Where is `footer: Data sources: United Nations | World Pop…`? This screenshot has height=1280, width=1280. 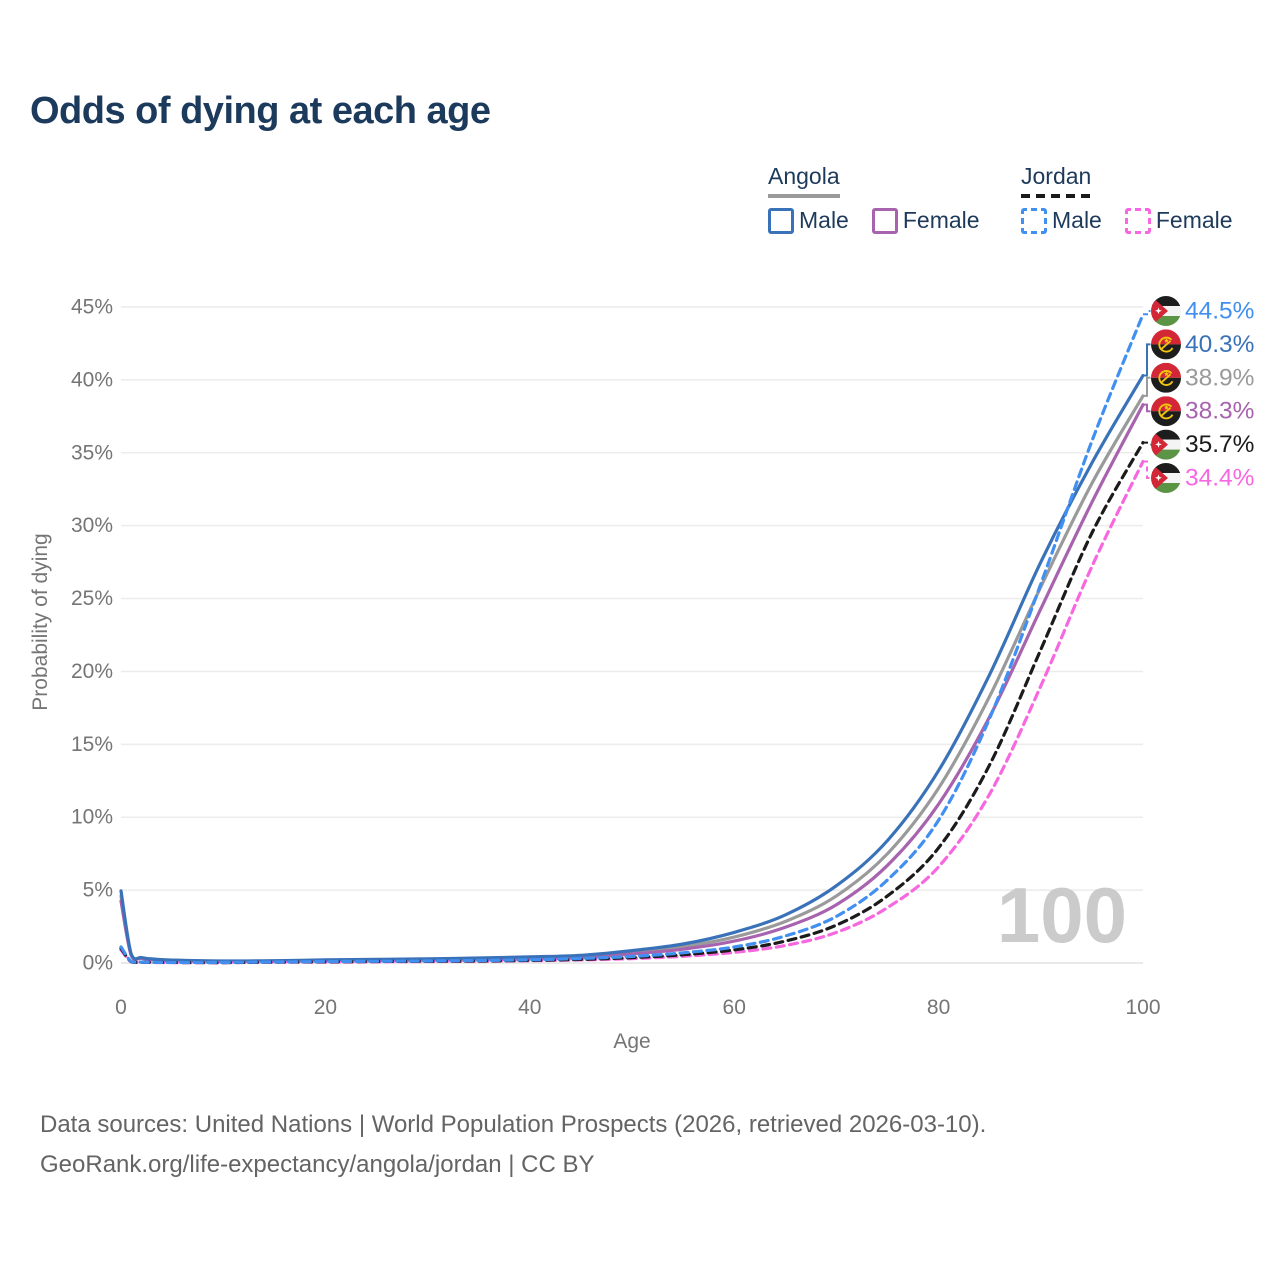 footer: Data sources: United Nations | World Pop… is located at coordinates (513, 1145).